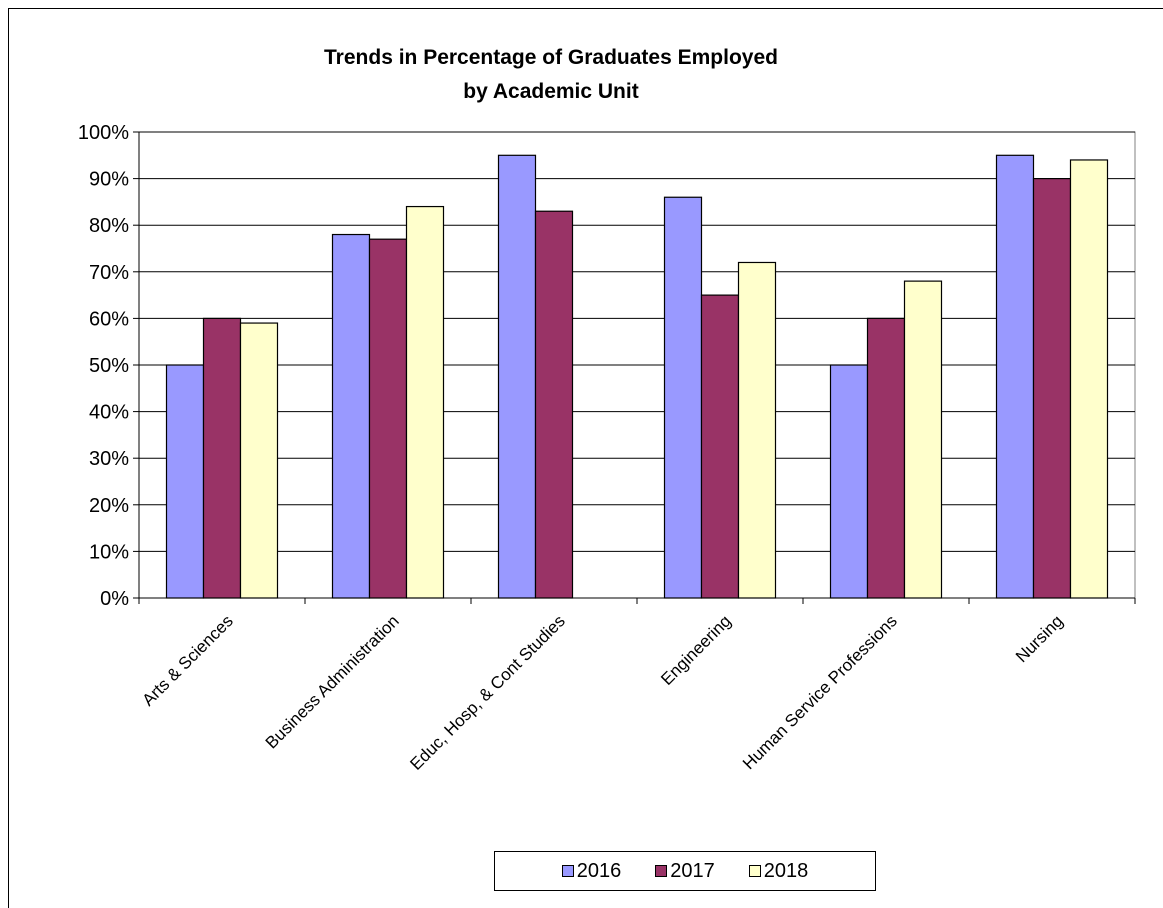  I want to click on legend-item-2017: 2017, so click(685, 871).